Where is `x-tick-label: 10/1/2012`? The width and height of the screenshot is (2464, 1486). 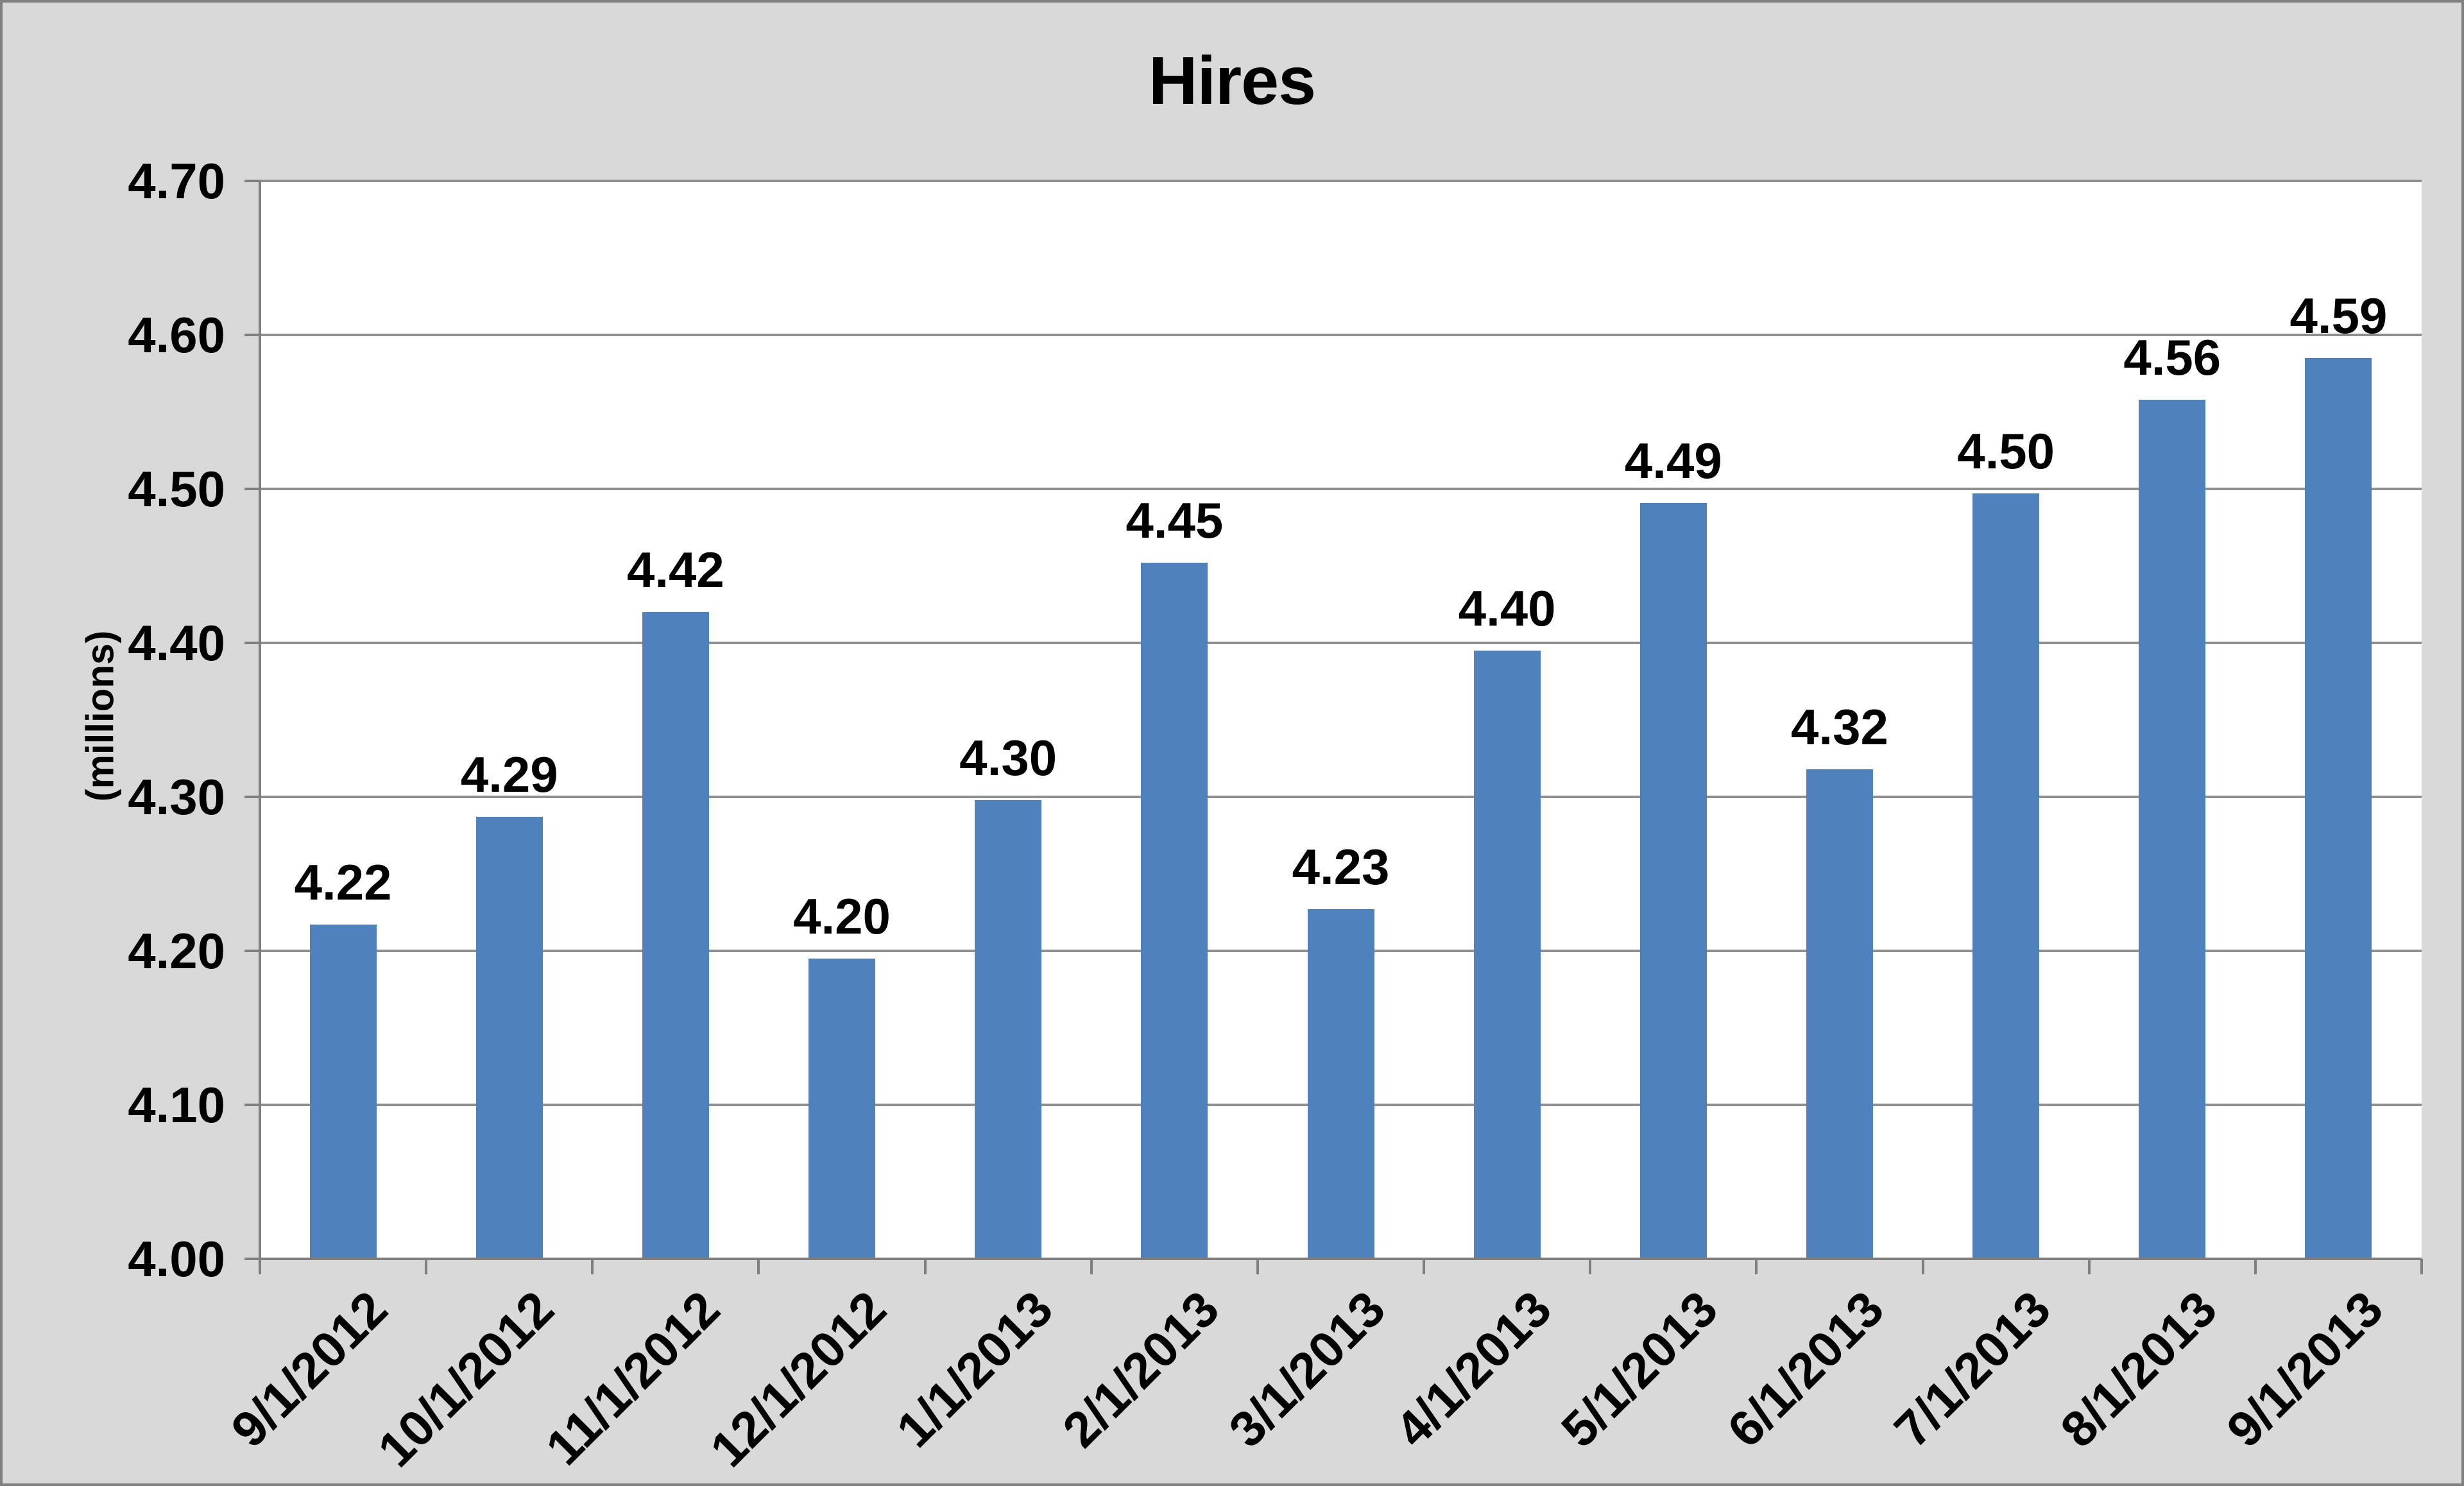 x-tick-label: 10/1/2012 is located at coordinates (466, 1379).